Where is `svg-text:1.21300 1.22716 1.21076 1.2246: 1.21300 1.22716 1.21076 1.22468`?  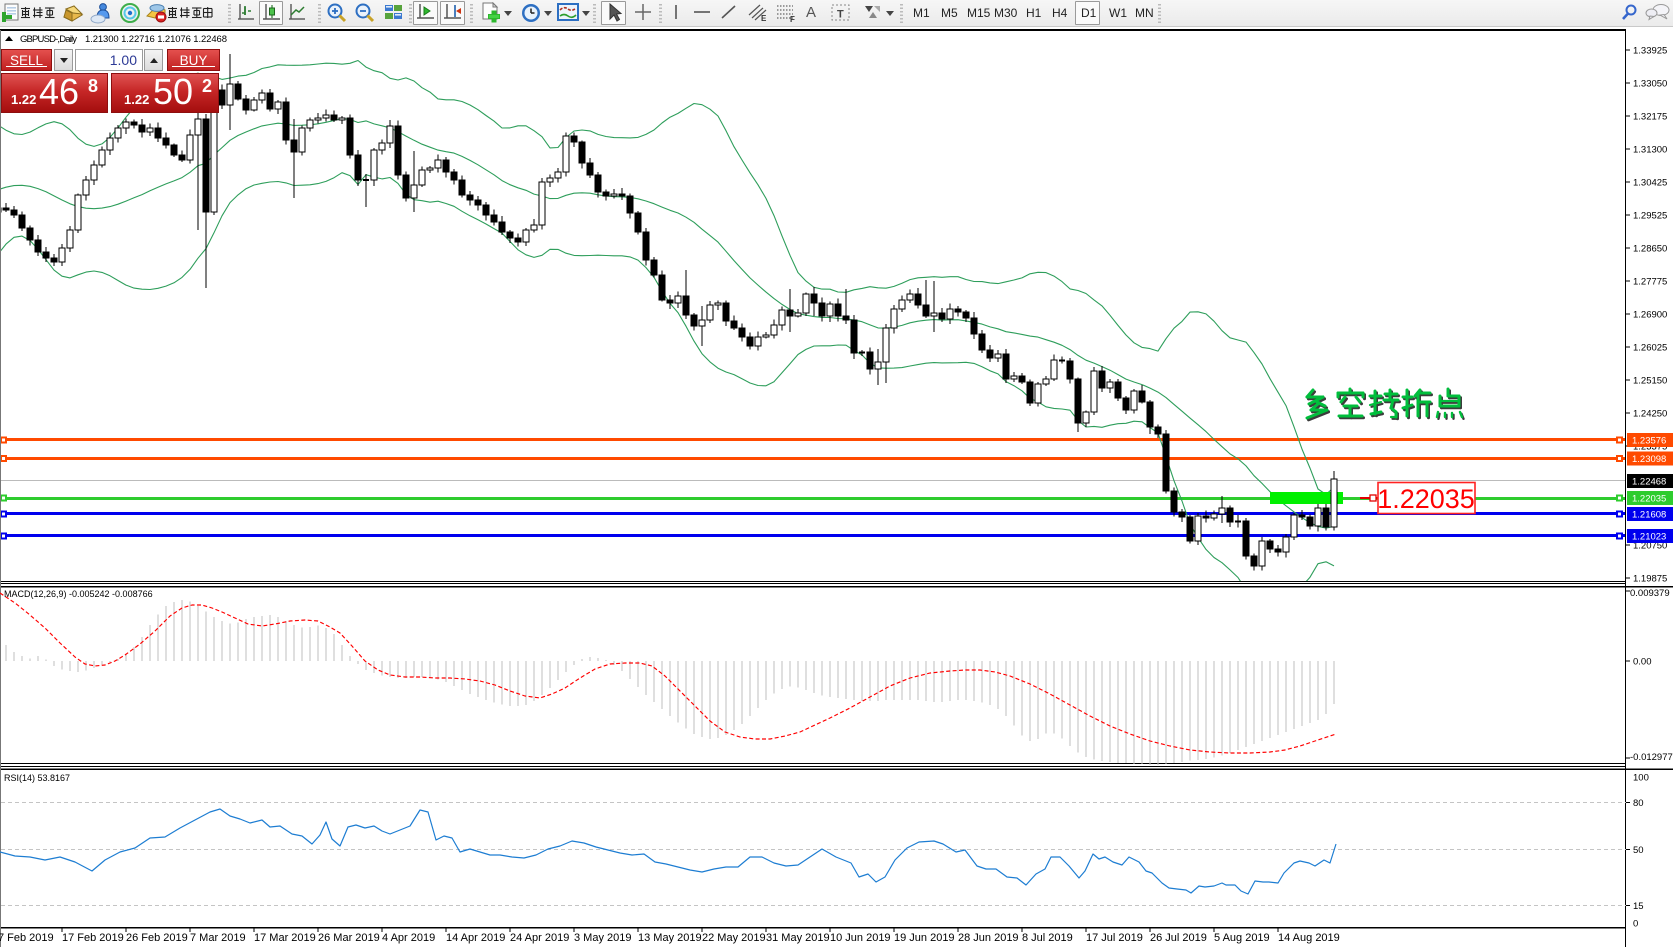
svg-text:1.21300 1.22716 1.21076 1.2246: 1.21300 1.22716 1.21076 1.22468 is located at coordinates (156, 39).